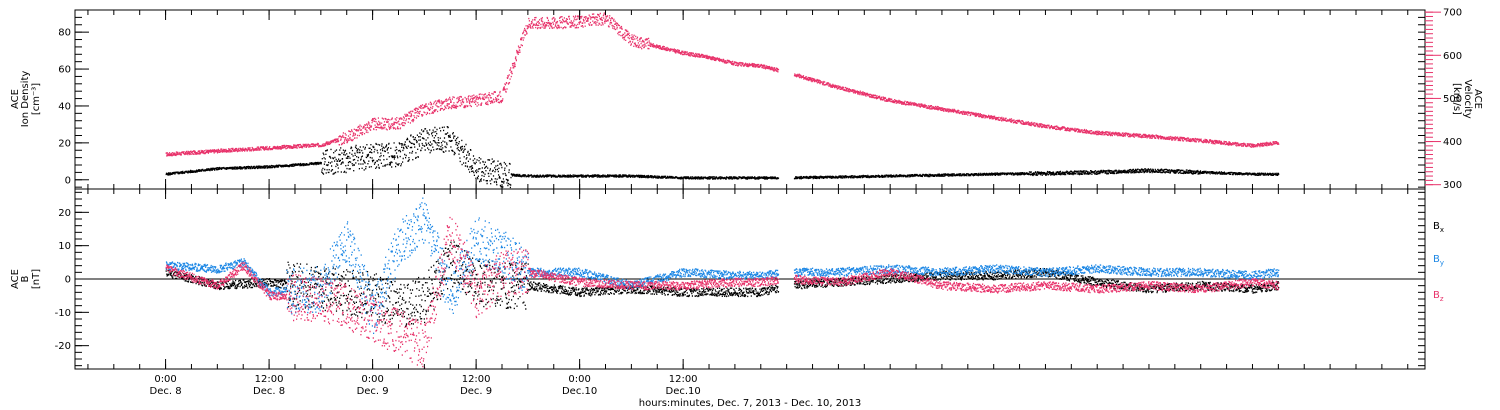 The height and width of the screenshot is (410, 1500). Describe the element at coordinates (68, 180) in the screenshot. I see `top-left-tick-label: 0` at that location.